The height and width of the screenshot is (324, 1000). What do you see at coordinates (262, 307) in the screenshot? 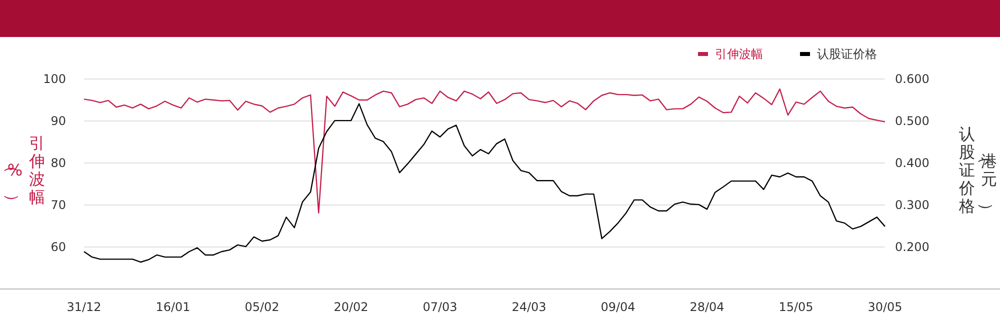
I see `x-tick-label: 05/02` at bounding box center [262, 307].